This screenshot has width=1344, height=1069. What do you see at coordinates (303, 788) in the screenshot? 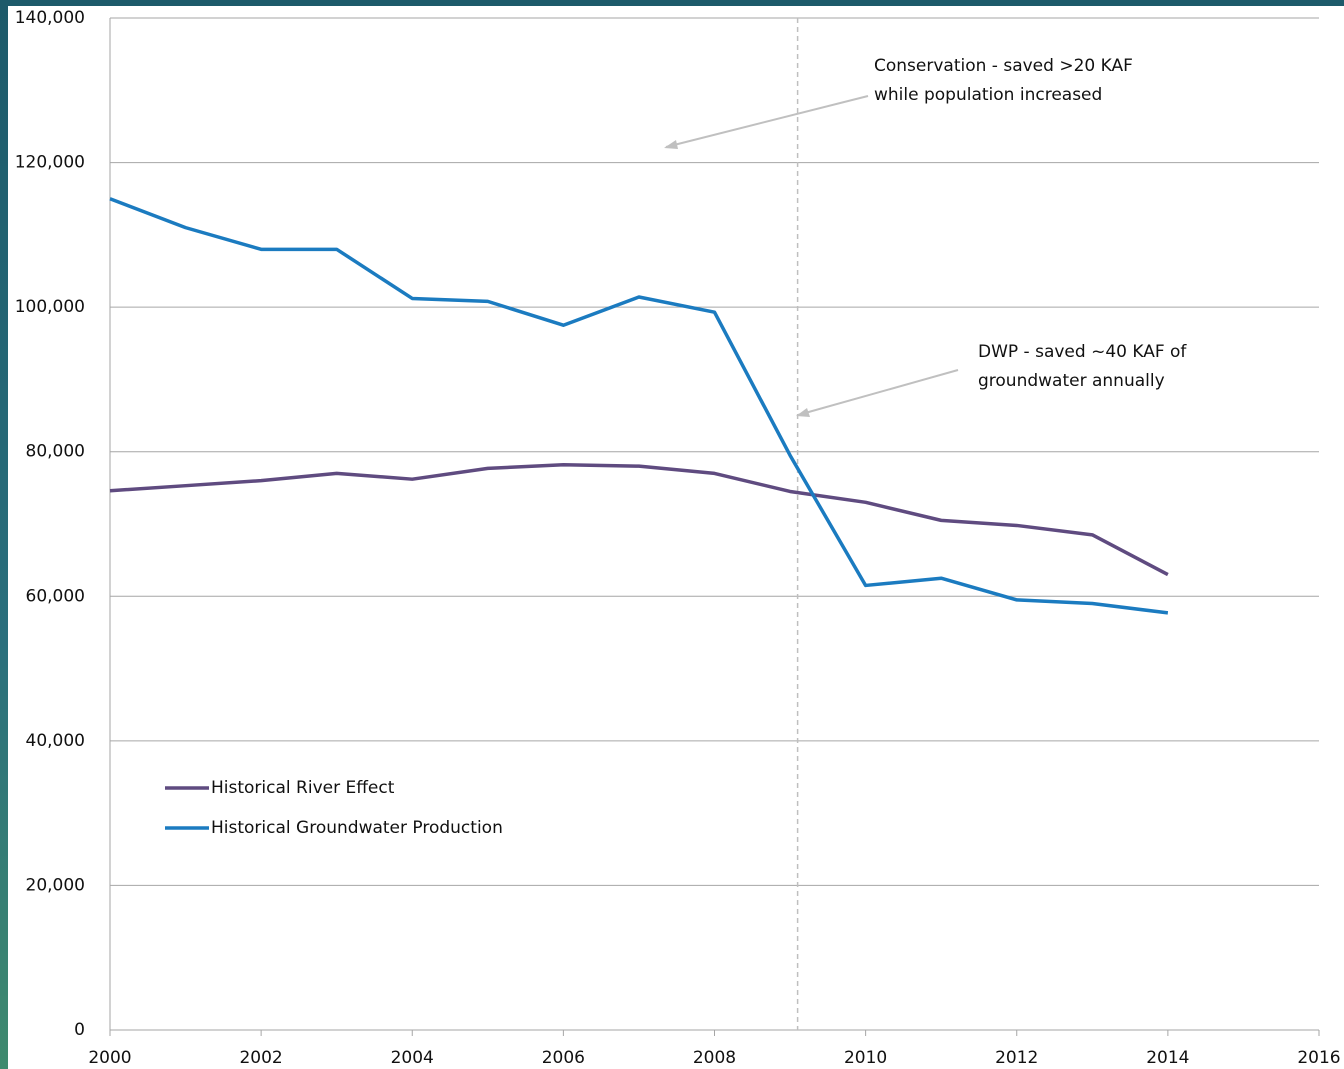
I see `legend-label: Historical River Effect` at bounding box center [303, 788].